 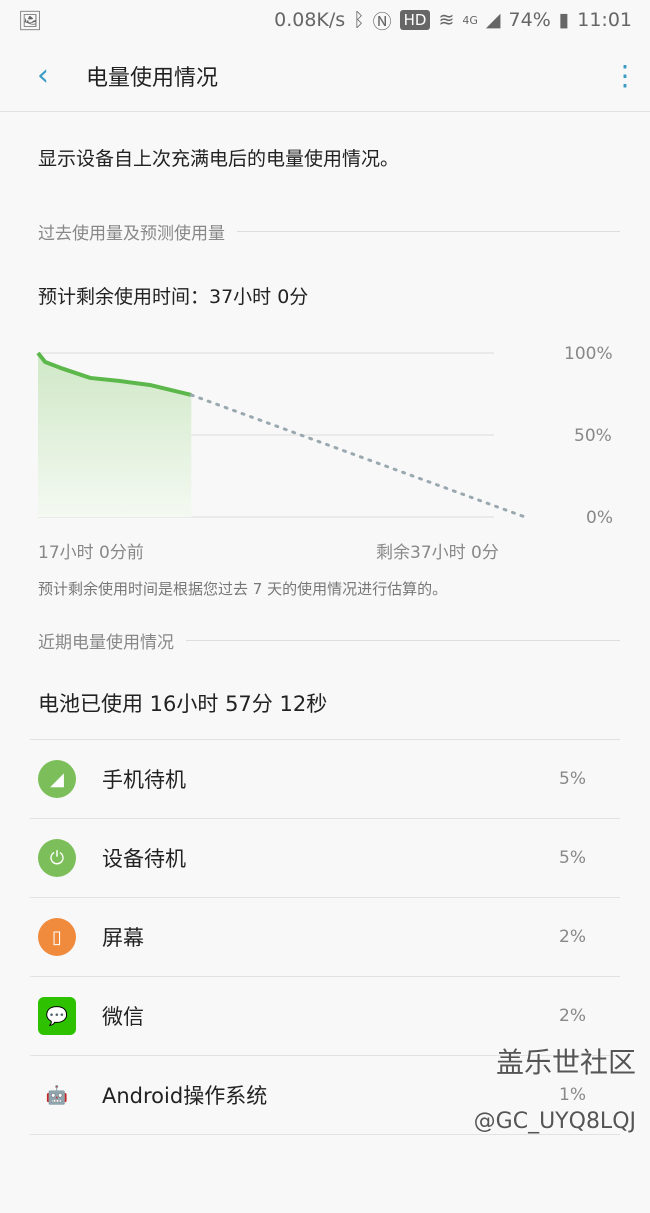 I want to click on estimate-note: 预计剩余使用时间是根据您过去 7 天的使用情况进行估算的。, so click(x=243, y=589).